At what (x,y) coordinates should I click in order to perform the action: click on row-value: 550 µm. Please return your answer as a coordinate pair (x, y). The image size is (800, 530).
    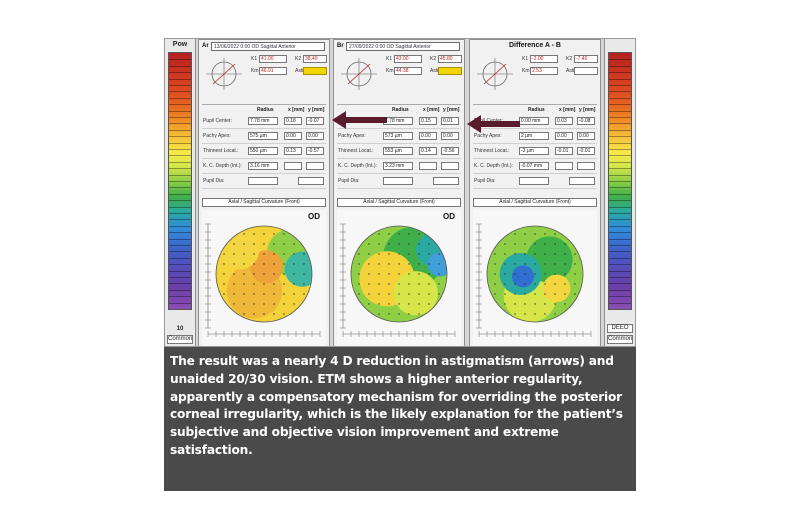
    Looking at the image, I should click on (263, 151).